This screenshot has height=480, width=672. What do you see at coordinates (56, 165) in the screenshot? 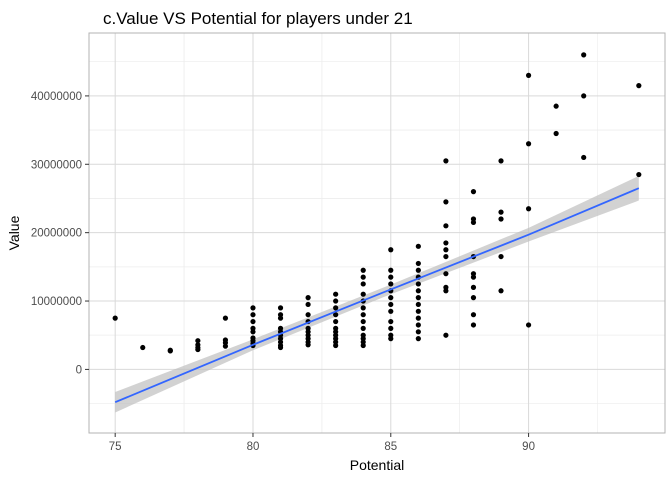
I see `y-tick-label: 30000000` at bounding box center [56, 165].